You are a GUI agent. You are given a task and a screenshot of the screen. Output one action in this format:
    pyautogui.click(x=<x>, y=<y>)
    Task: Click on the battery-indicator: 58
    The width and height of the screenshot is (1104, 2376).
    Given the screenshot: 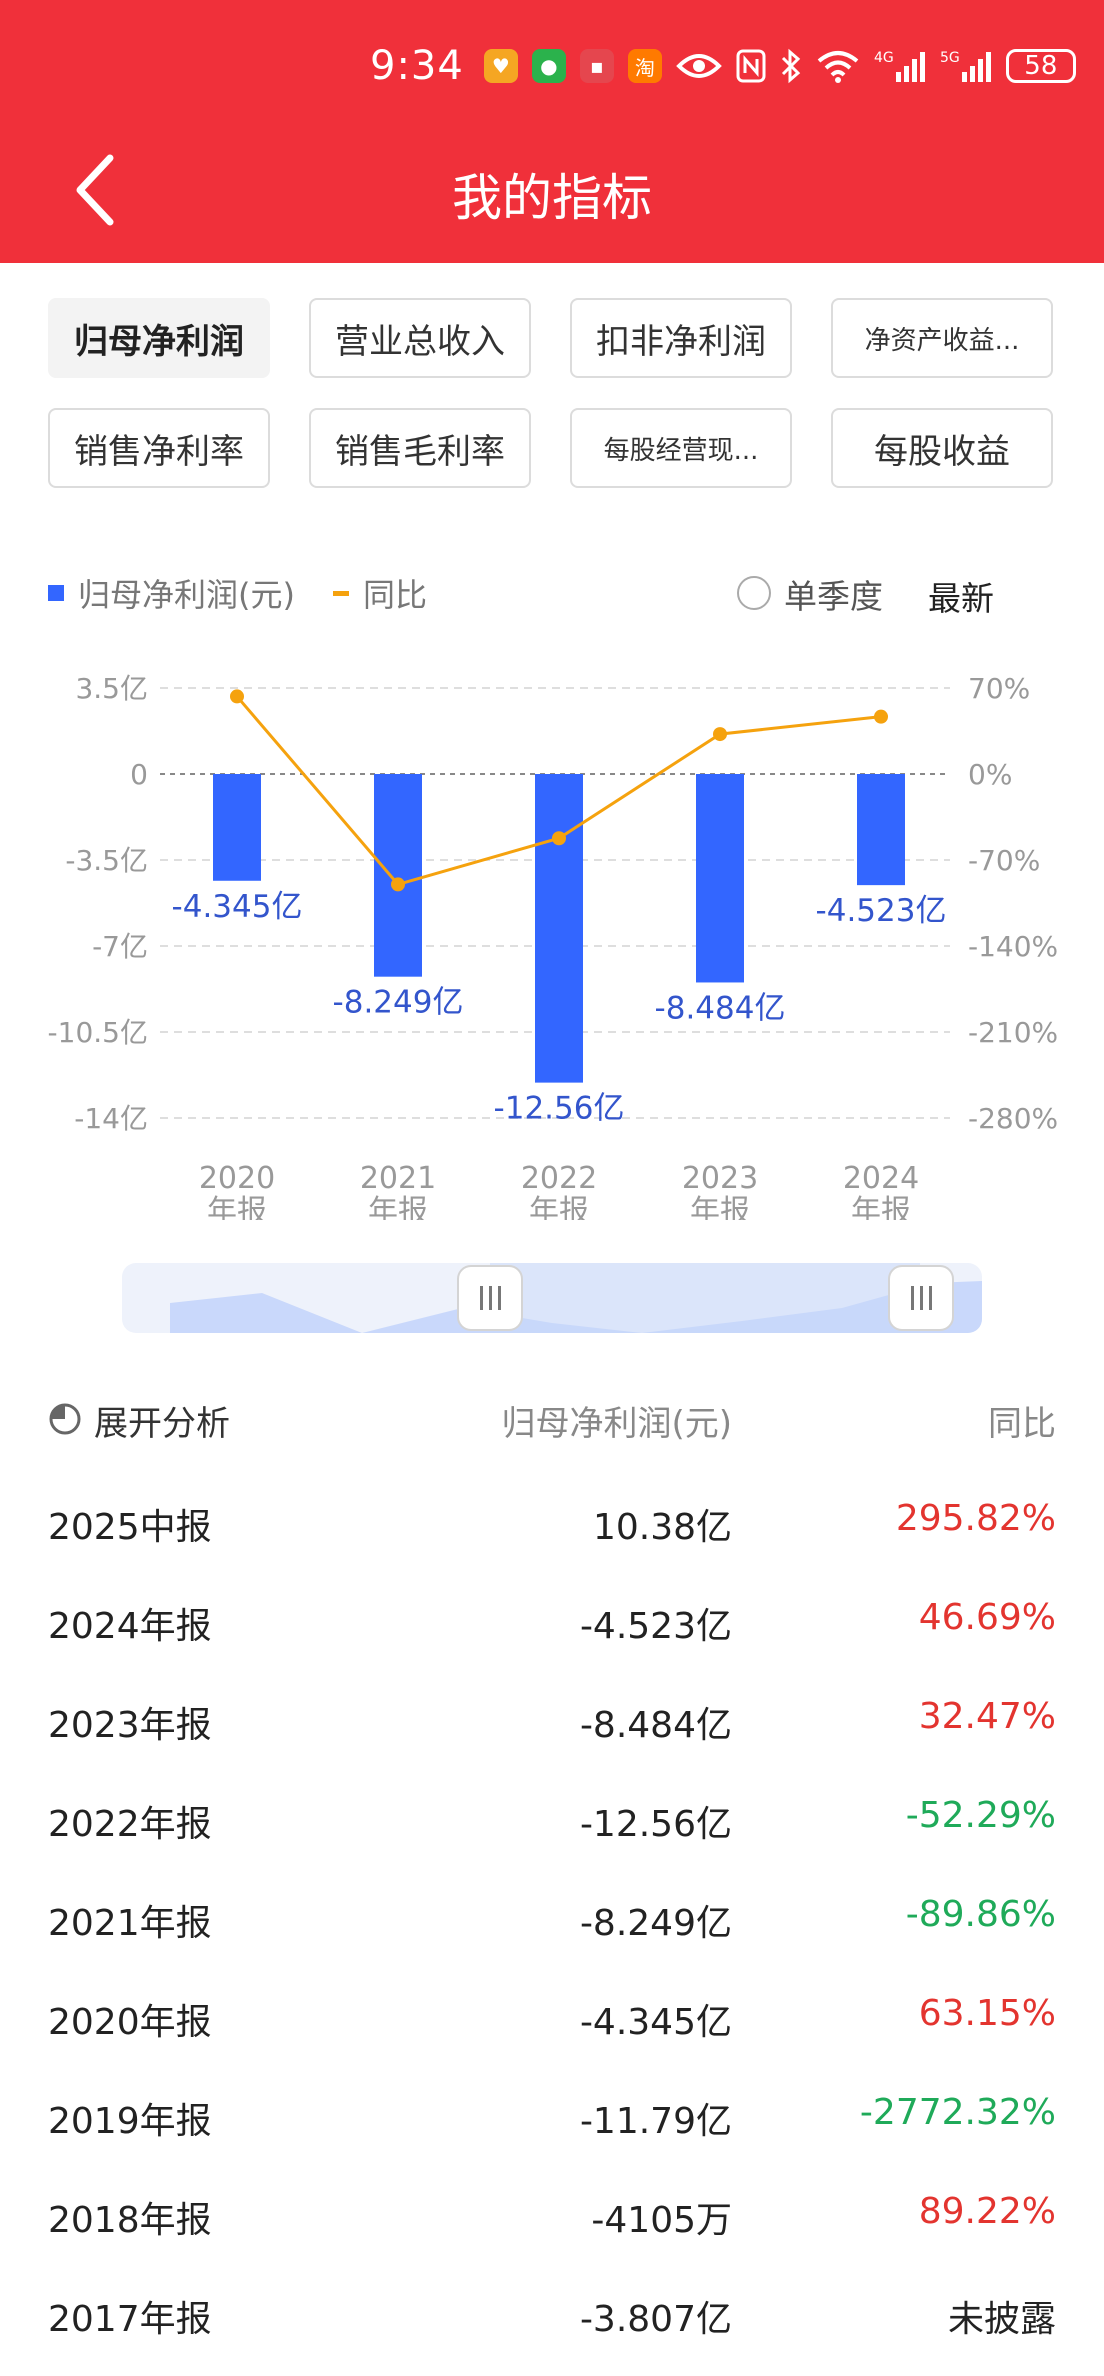 What is the action you would take?
    pyautogui.click(x=1040, y=66)
    